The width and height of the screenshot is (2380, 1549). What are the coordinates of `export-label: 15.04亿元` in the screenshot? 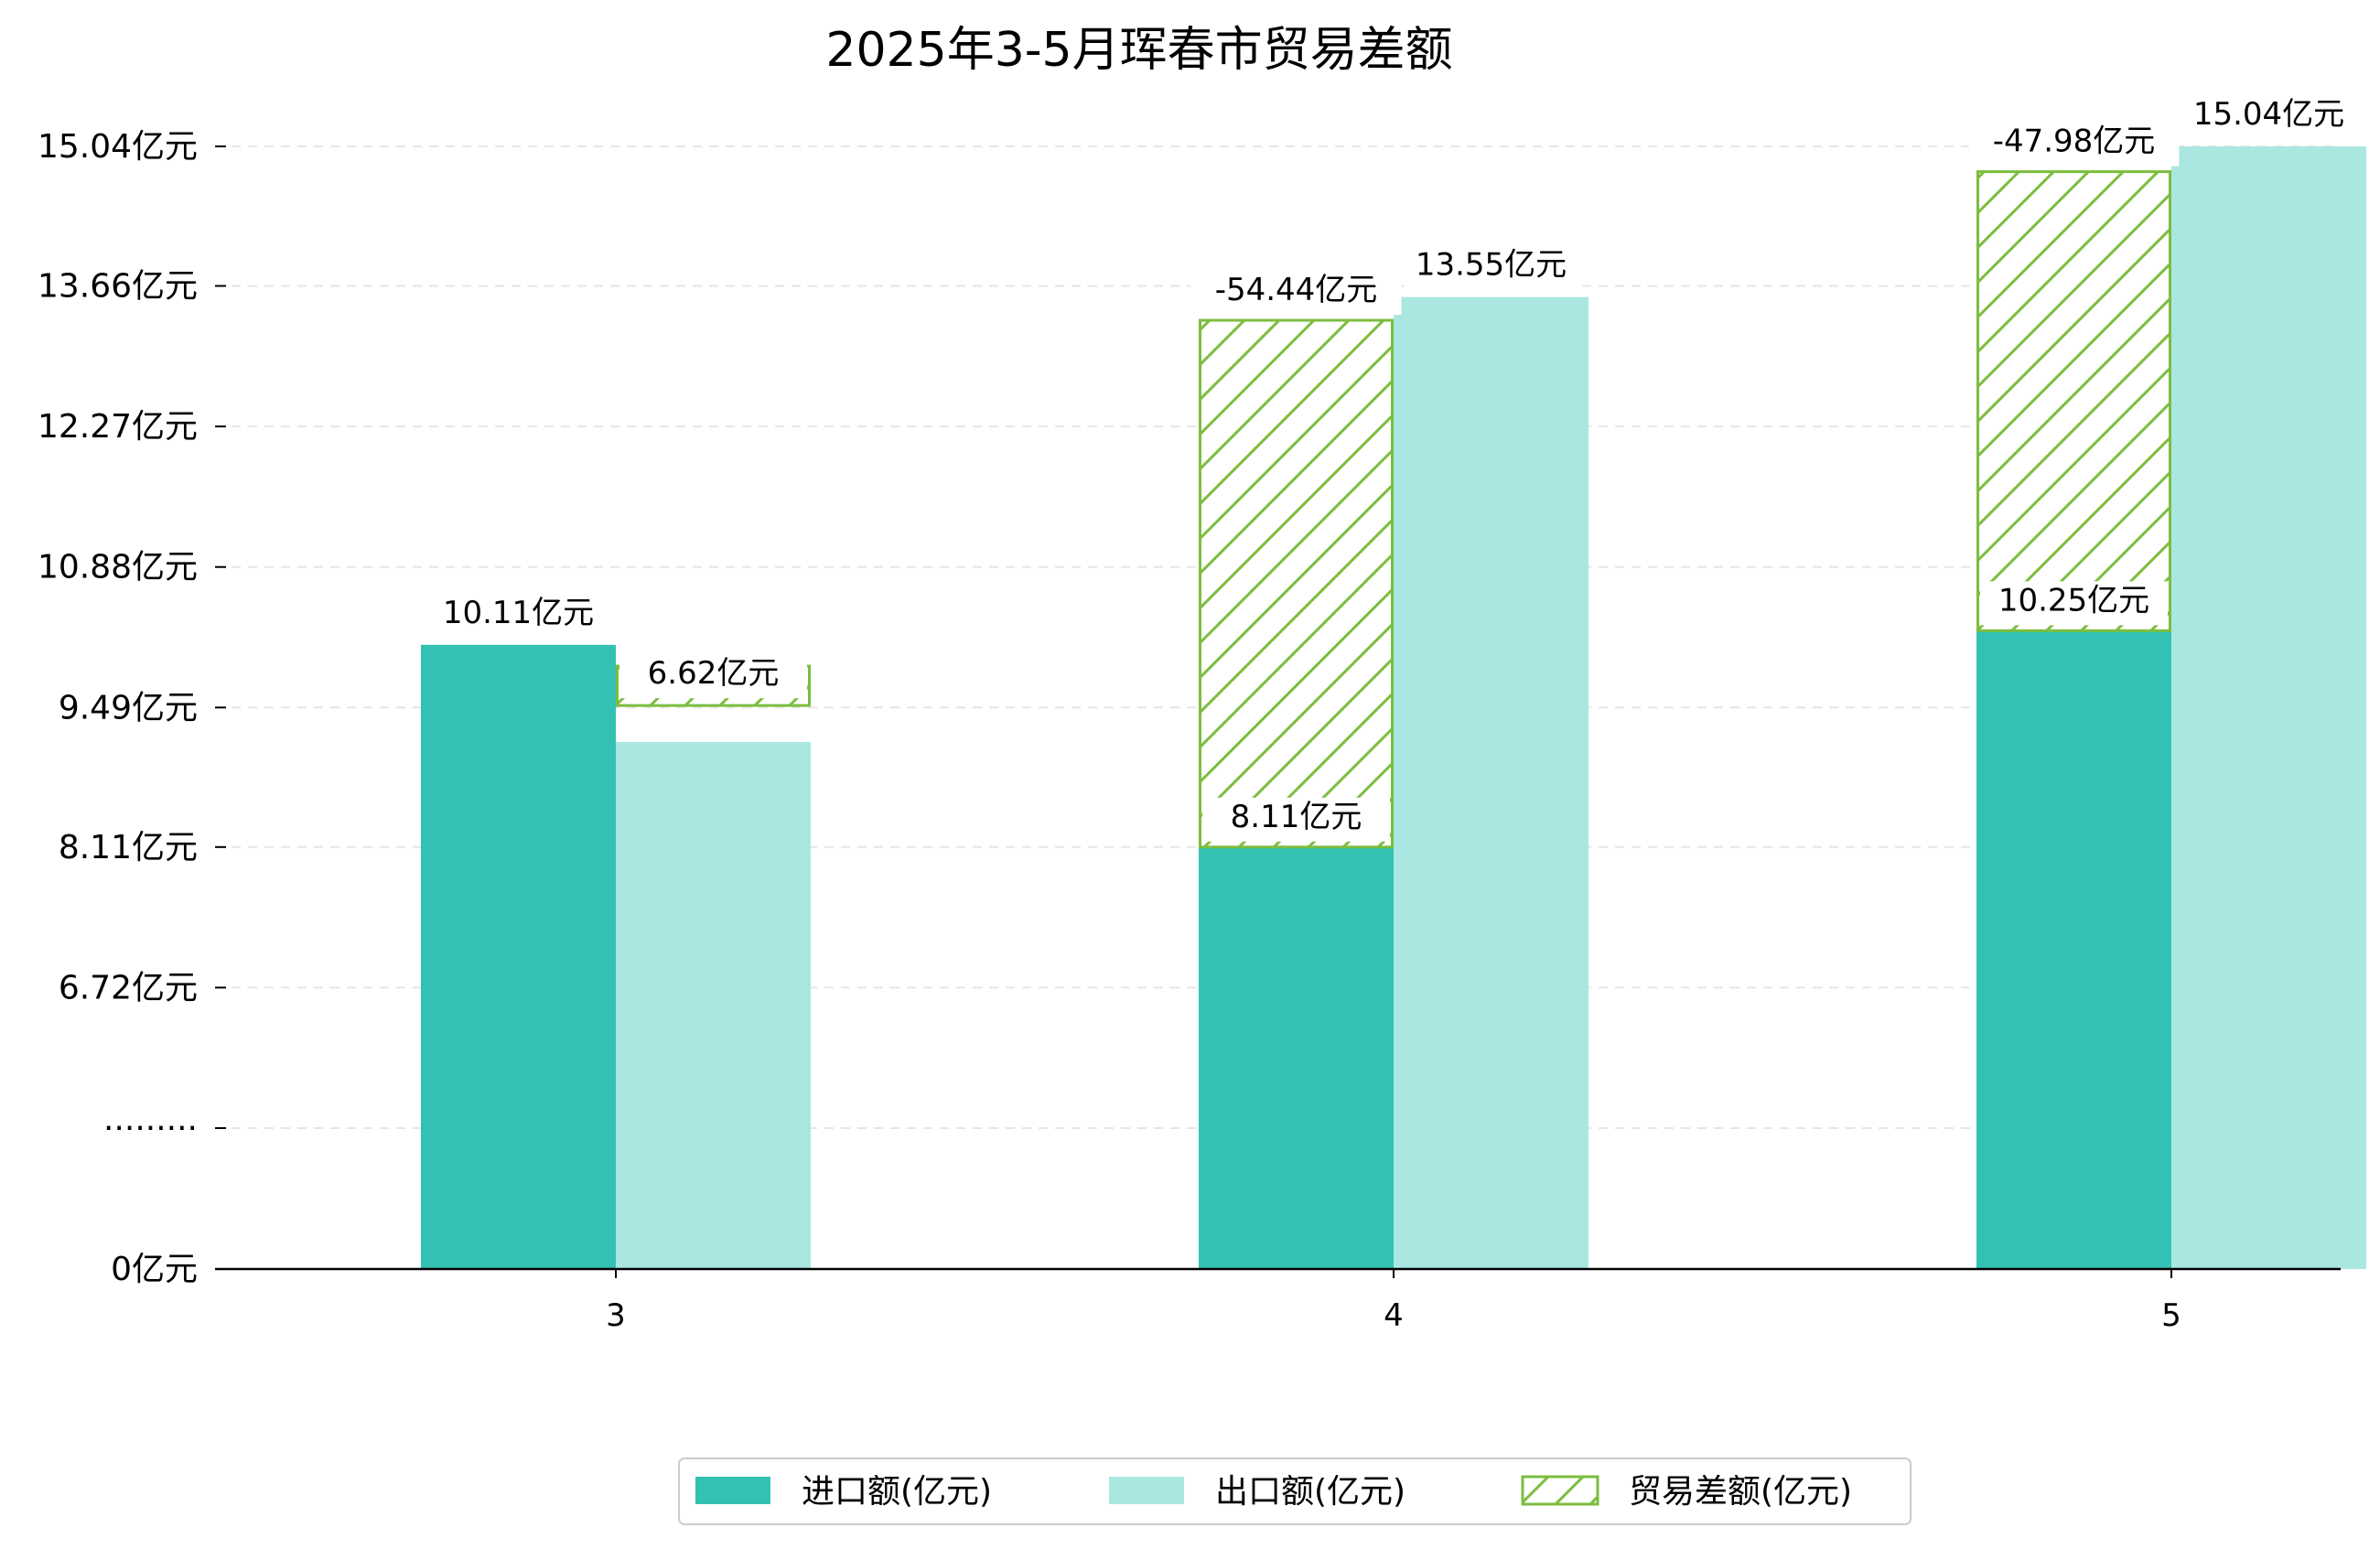 It's located at (2268, 117).